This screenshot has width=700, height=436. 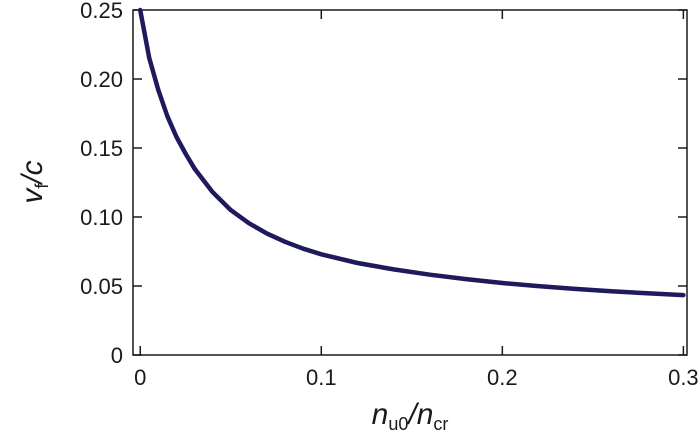 What do you see at coordinates (42, 186) in the screenshot?
I see `y-axis-label-sub: f` at bounding box center [42, 186].